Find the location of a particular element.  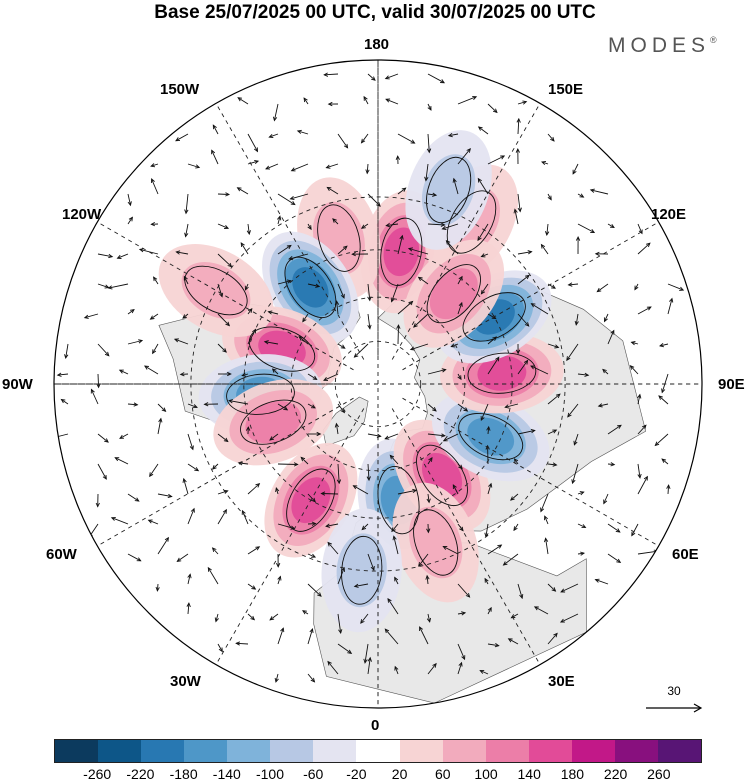

negative-anomaly-central-asia is located at coordinates (491, 436).